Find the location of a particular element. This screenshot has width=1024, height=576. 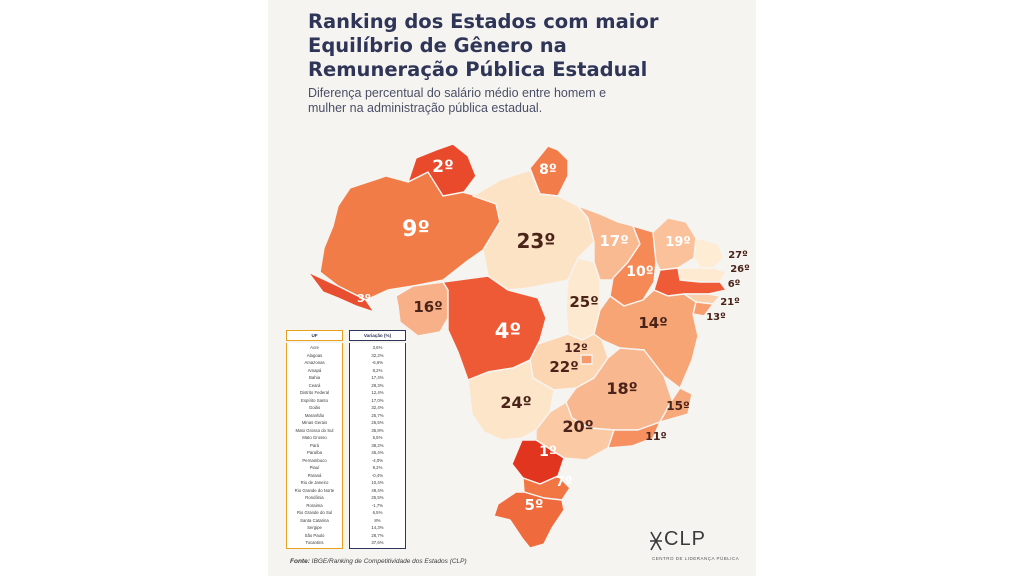

table-cell-uf: Piauí is located at coordinates (314, 467).